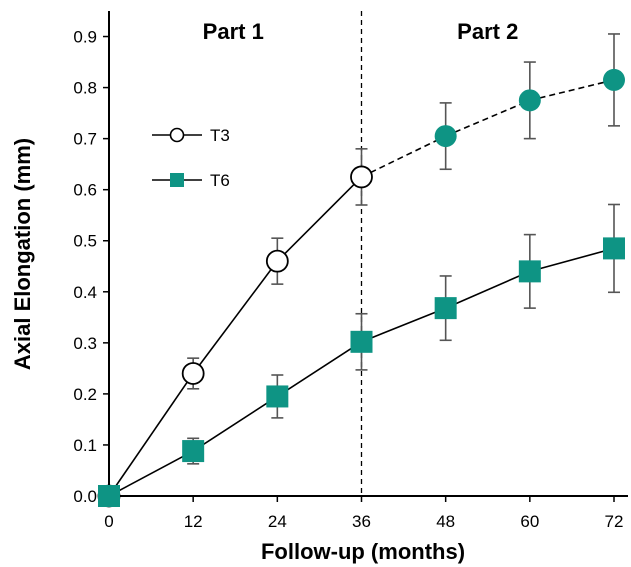 Image resolution: width=631 pixels, height=567 pixels. What do you see at coordinates (108, 521) in the screenshot?
I see `x-tick-label: 0` at bounding box center [108, 521].